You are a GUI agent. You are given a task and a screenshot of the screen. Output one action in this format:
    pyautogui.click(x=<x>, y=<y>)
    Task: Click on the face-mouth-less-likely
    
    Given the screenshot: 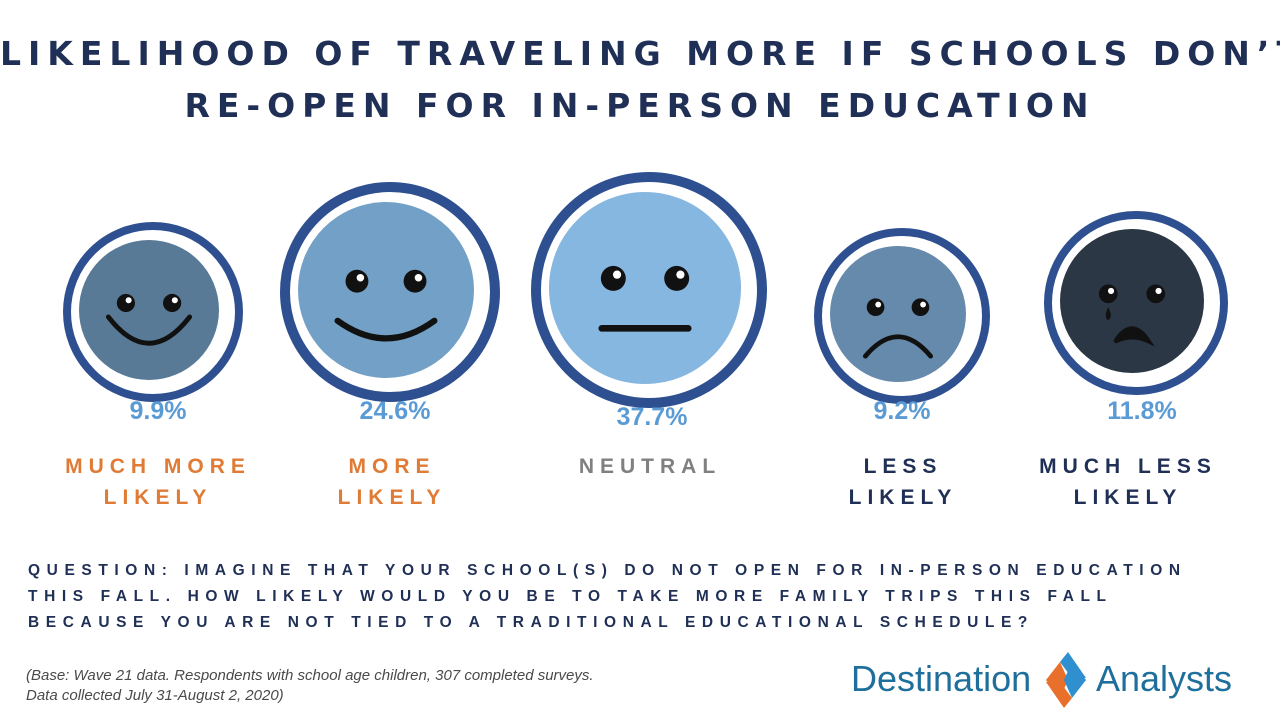 What is the action you would take?
    pyautogui.click(x=898, y=346)
    